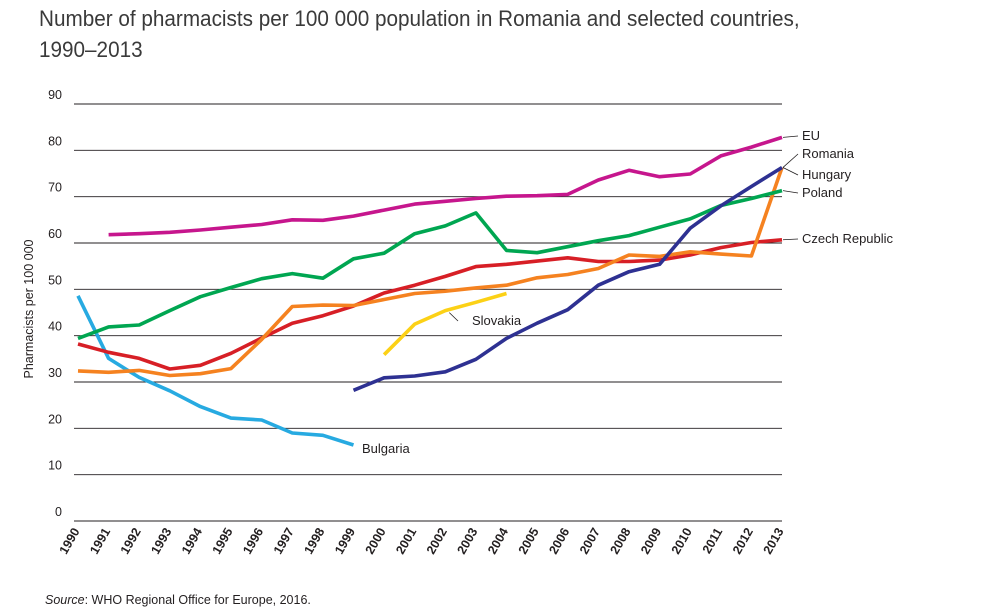  Describe the element at coordinates (55, 95) in the screenshot. I see `y-tick-label: 90` at that location.